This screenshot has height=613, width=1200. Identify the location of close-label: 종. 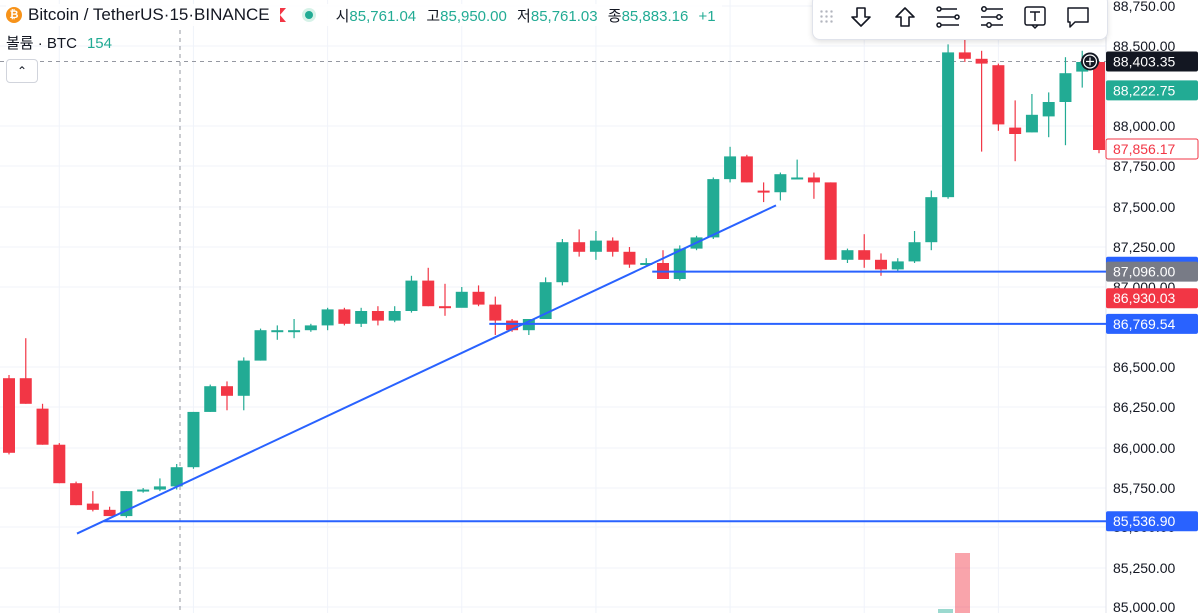
(614, 16).